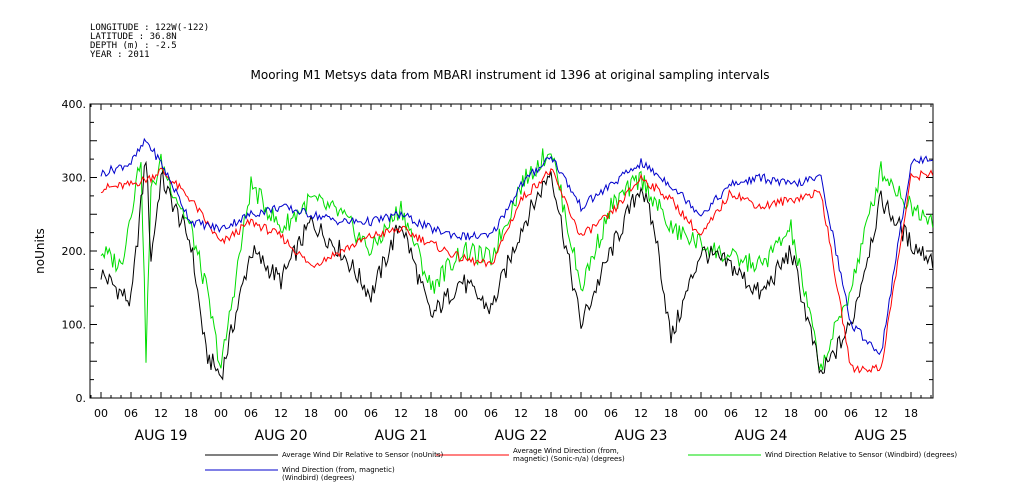 This screenshot has height=504, width=1009. What do you see at coordinates (881, 436) in the screenshot?
I see `x-day-label: AUG 25` at bounding box center [881, 436].